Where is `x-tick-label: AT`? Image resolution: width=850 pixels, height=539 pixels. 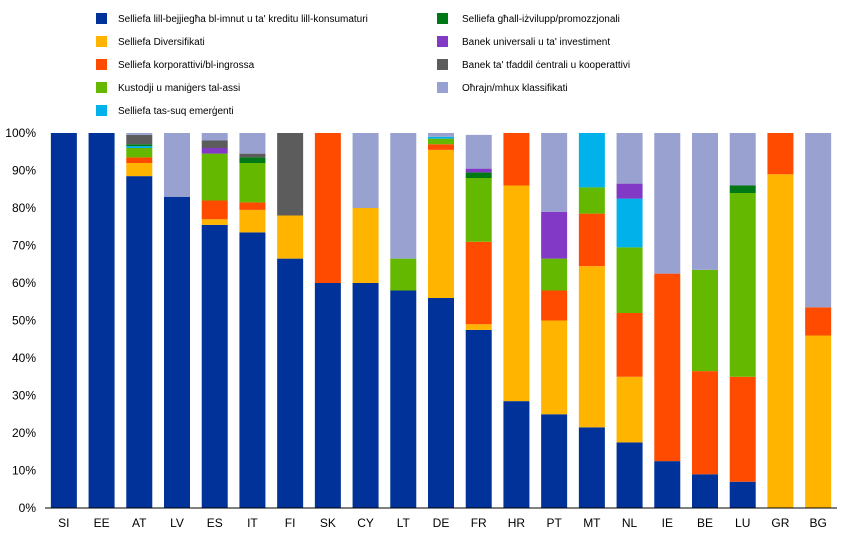
x-tick-label: AT is located at coordinates (139, 523).